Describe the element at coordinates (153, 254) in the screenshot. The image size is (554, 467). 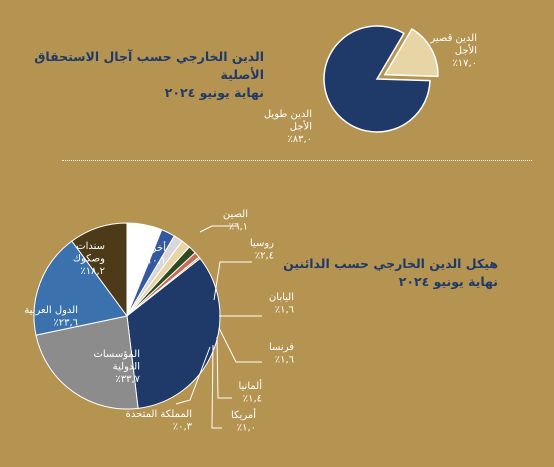
I see `label-others: أخرى ٪١٠,١` at that location.